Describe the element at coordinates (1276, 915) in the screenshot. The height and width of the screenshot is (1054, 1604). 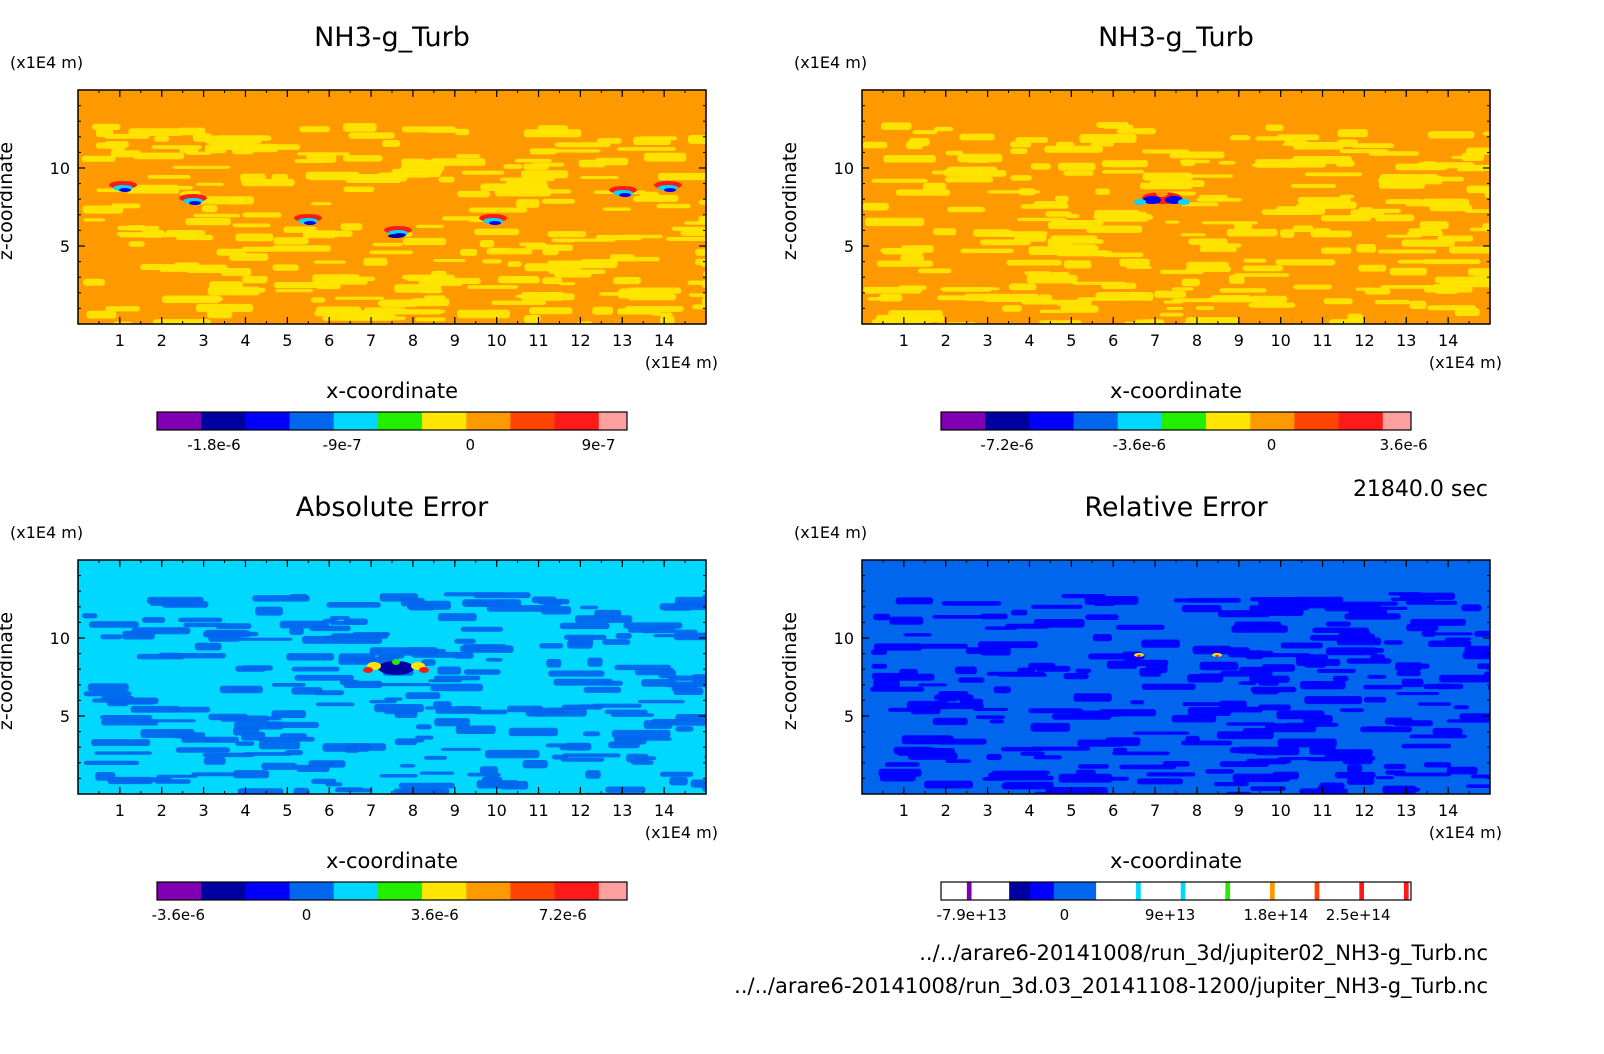
I see `colorbar-tick-label: 1.8e+14` at that location.